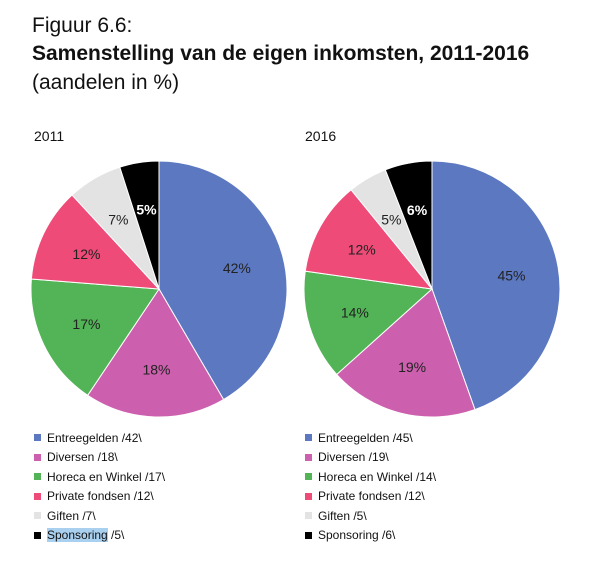 The height and width of the screenshot is (571, 600). What do you see at coordinates (357, 535) in the screenshot?
I see `legend-label: Sponsoring /6\` at bounding box center [357, 535].